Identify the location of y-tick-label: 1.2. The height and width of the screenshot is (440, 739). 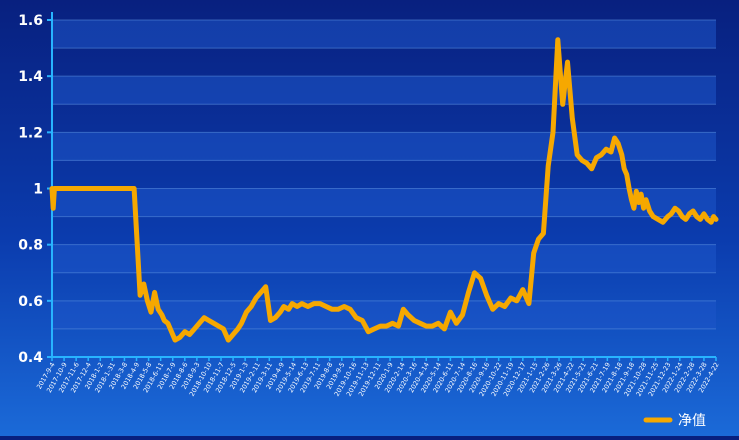
(30, 133).